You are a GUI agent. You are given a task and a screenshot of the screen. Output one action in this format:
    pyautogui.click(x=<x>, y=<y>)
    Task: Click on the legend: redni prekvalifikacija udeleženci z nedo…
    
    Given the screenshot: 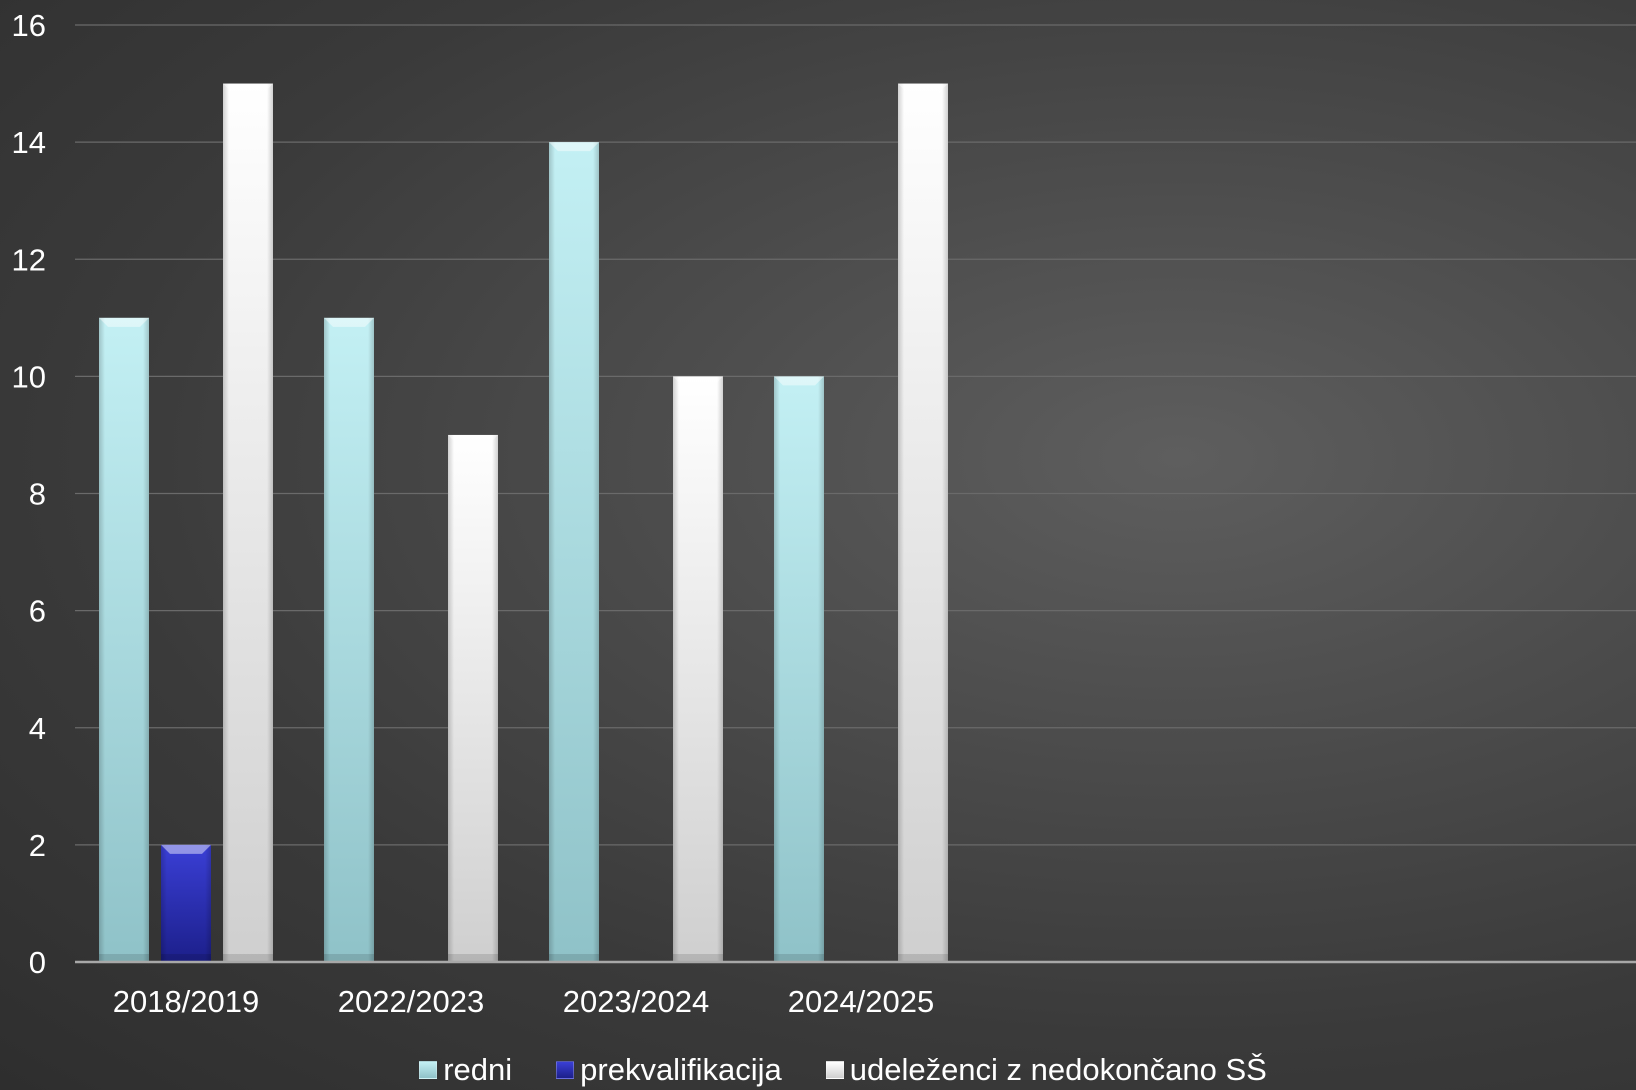 What is the action you would take?
    pyautogui.click(x=818, y=1070)
    